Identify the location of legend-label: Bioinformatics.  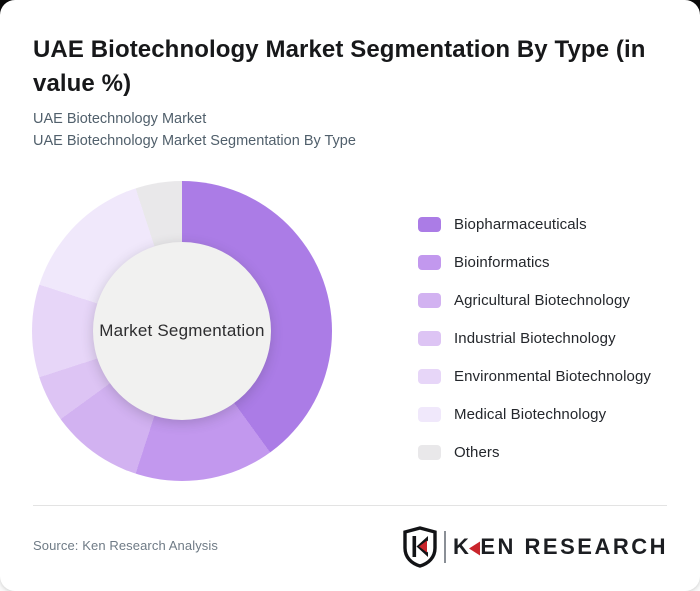
(502, 262).